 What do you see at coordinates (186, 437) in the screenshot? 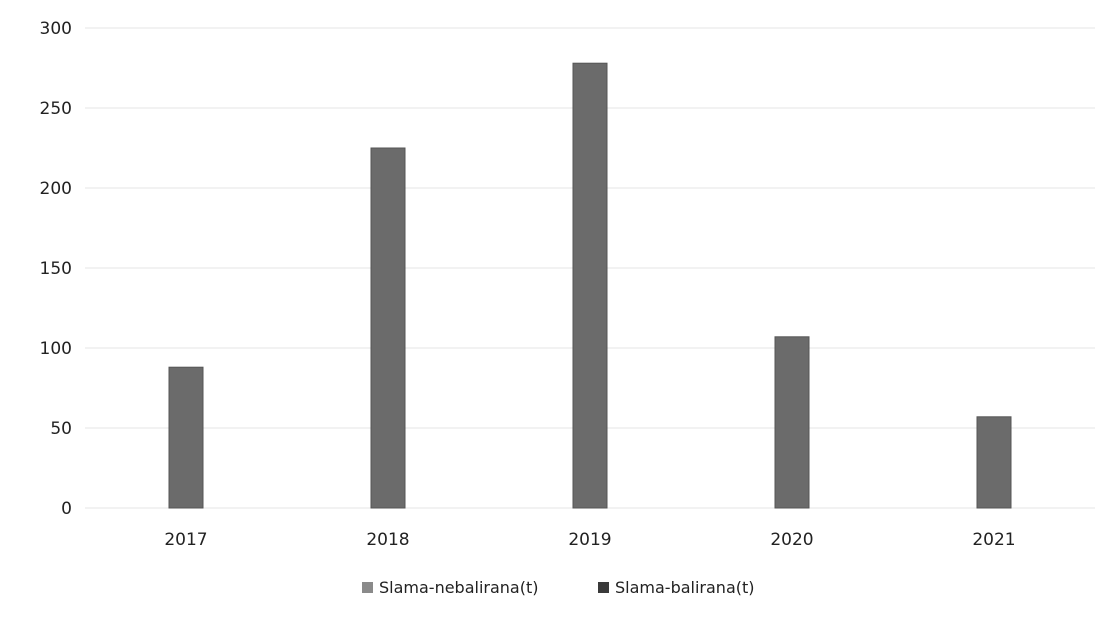
I see `bar-slama-balirana-2017` at bounding box center [186, 437].